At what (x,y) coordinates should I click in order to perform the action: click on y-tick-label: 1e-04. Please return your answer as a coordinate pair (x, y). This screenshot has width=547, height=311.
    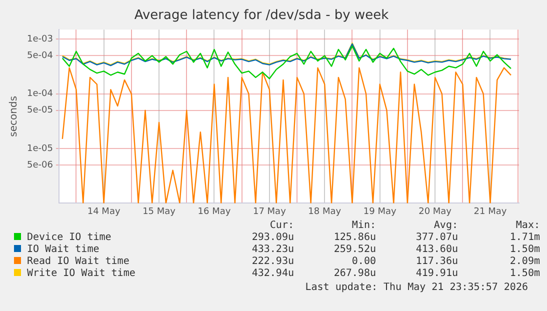
    Looking at the image, I should click on (40, 94).